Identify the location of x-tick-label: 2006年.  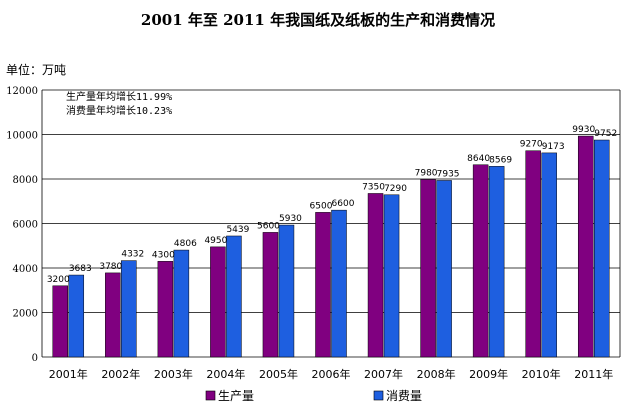
(331, 374).